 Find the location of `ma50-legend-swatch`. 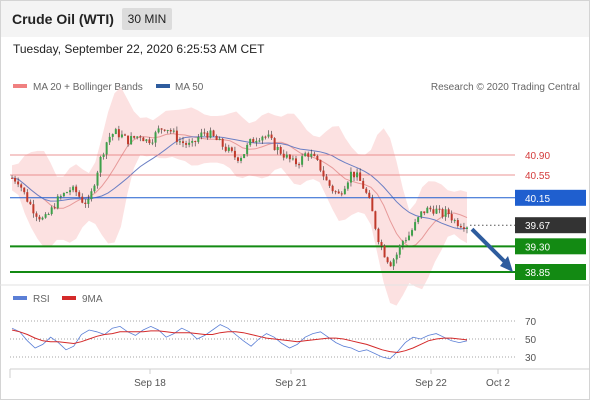

ma50-legend-swatch is located at coordinates (163, 86).